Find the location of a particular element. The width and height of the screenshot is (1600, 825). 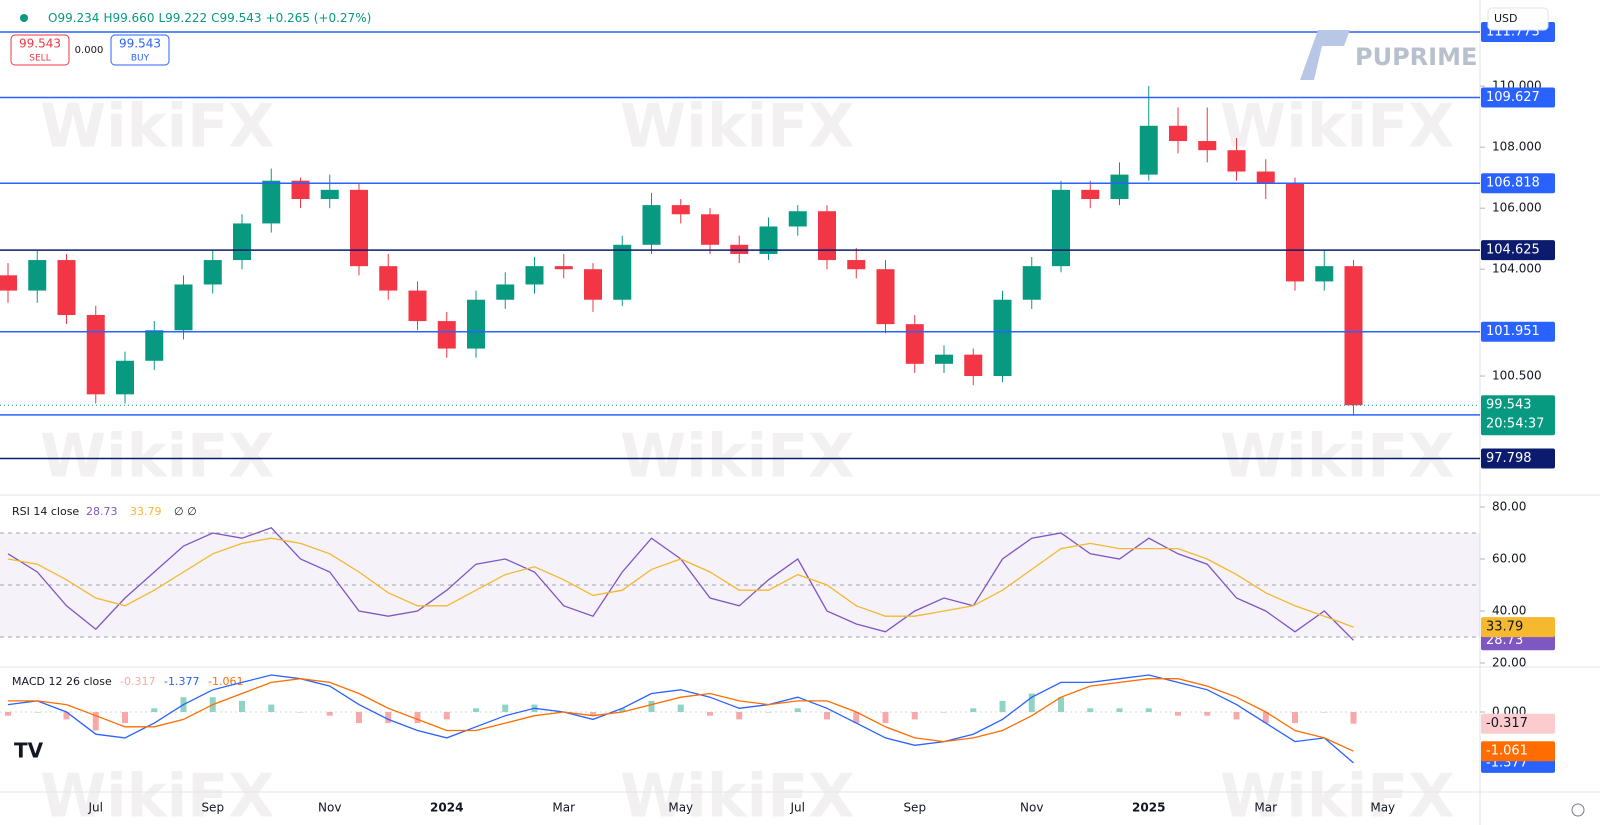

x-tick-label: Sep is located at coordinates (212, 808).